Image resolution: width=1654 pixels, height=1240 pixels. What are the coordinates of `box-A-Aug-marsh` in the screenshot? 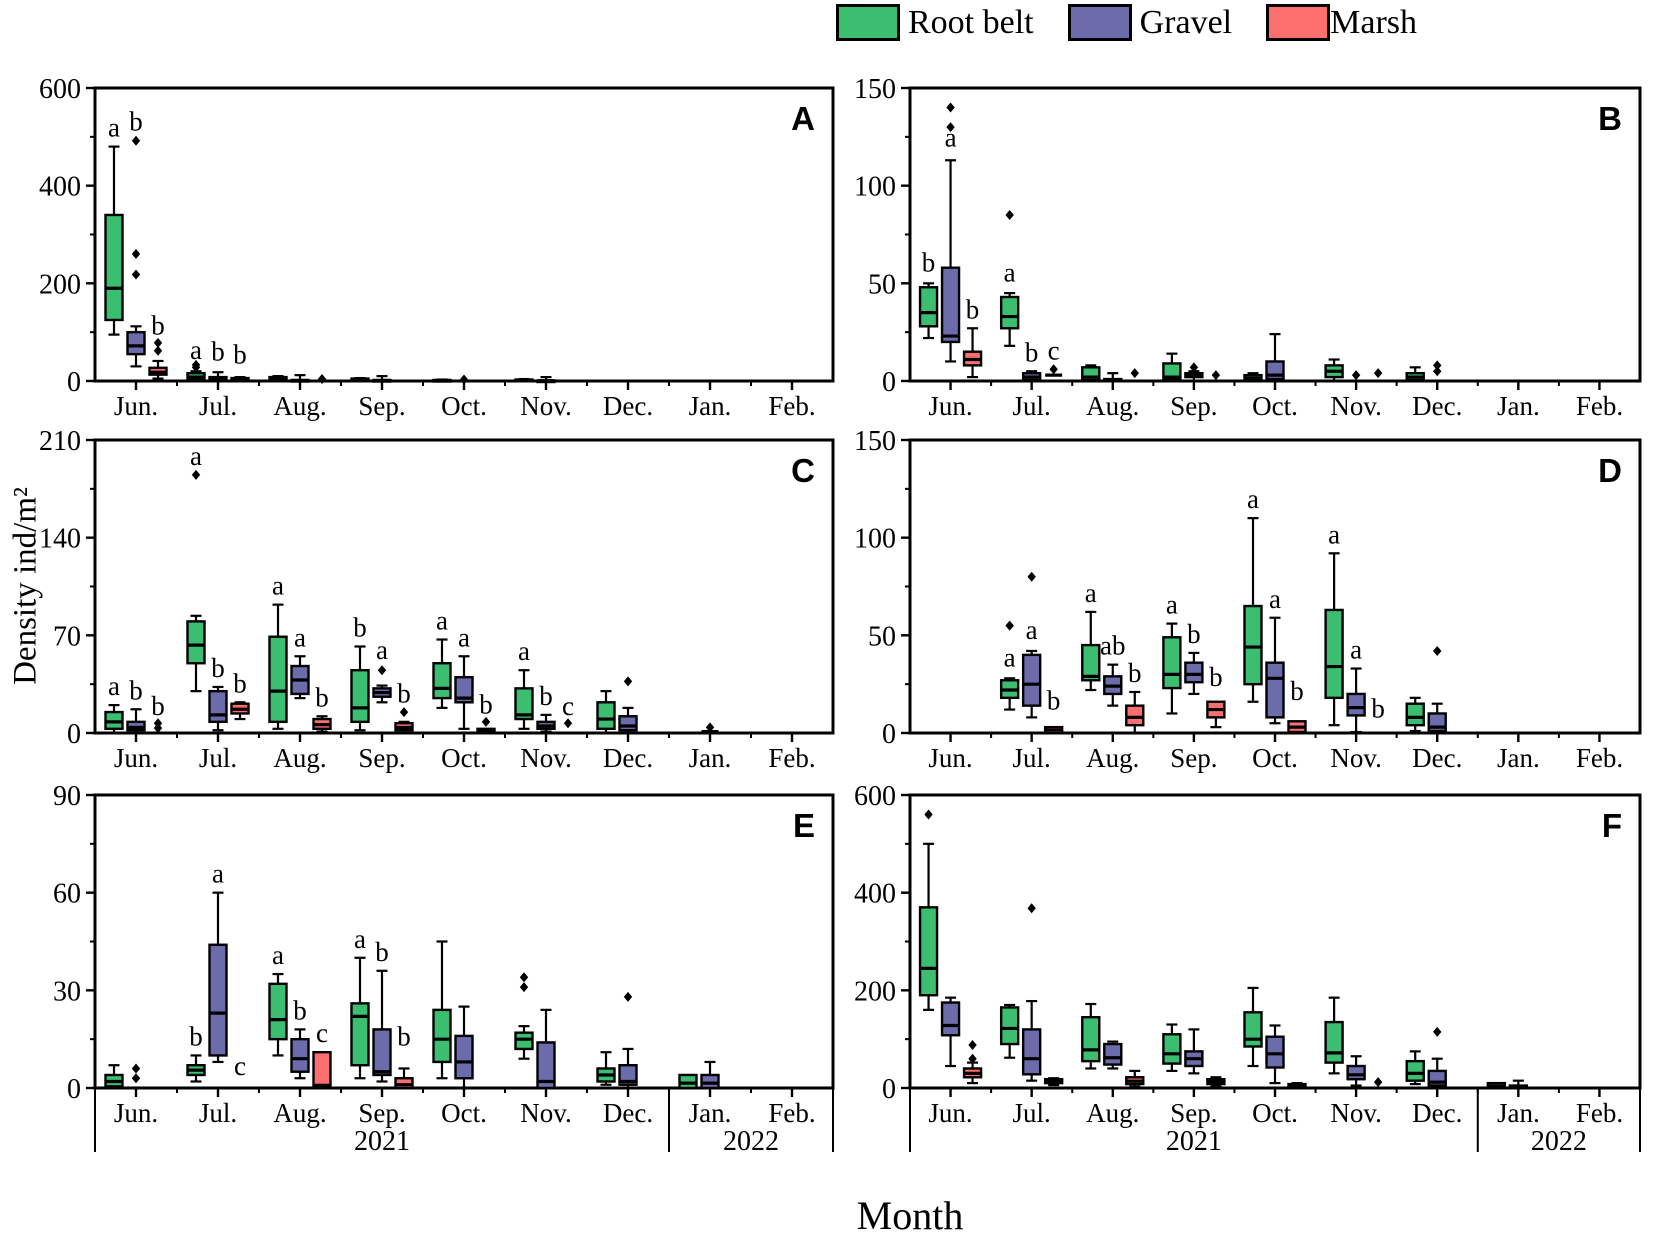 It's located at (322, 379).